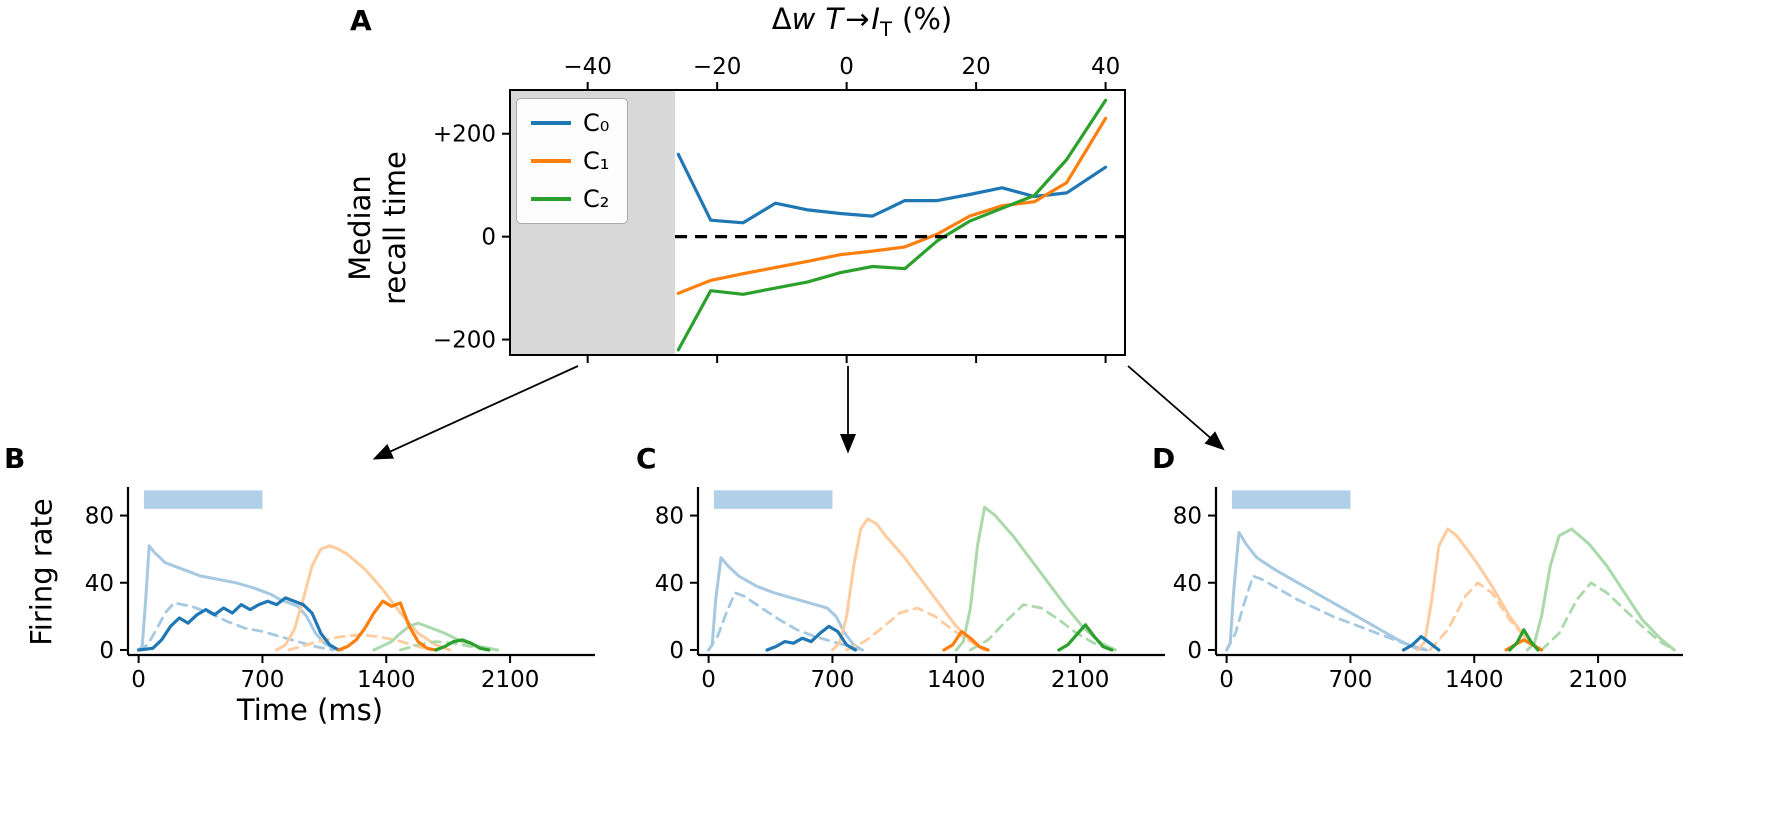 This screenshot has height=840, width=1772. I want to click on series-C1, so click(892, 205).